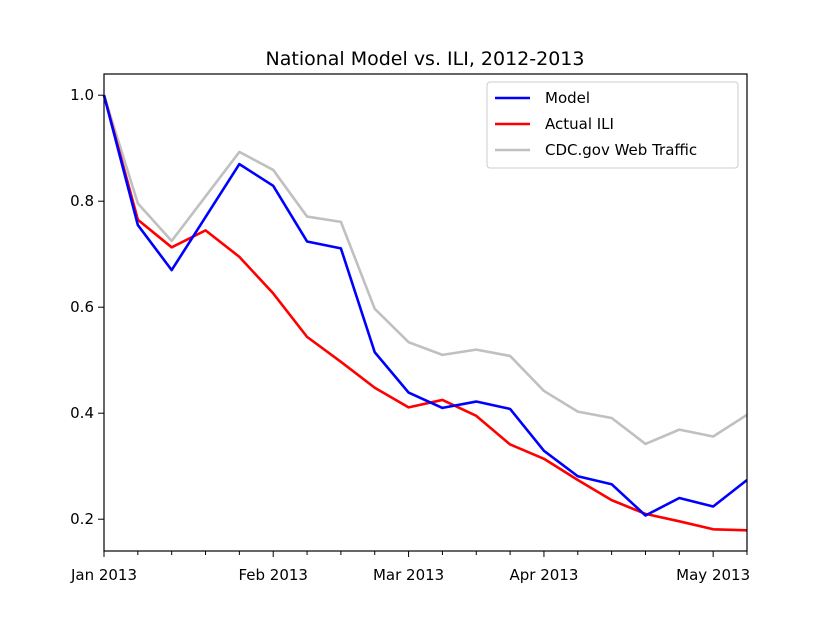  I want to click on y-tick-label: 0.4, so click(82, 413).